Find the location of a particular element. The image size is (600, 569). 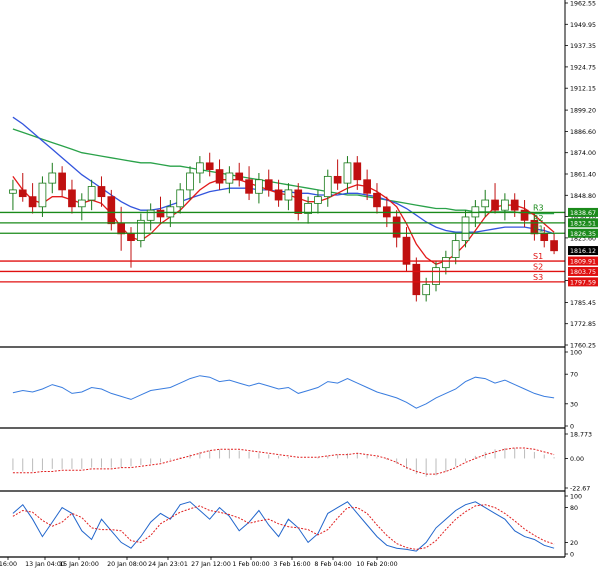

price-tag-s1 is located at coordinates (583, 261).